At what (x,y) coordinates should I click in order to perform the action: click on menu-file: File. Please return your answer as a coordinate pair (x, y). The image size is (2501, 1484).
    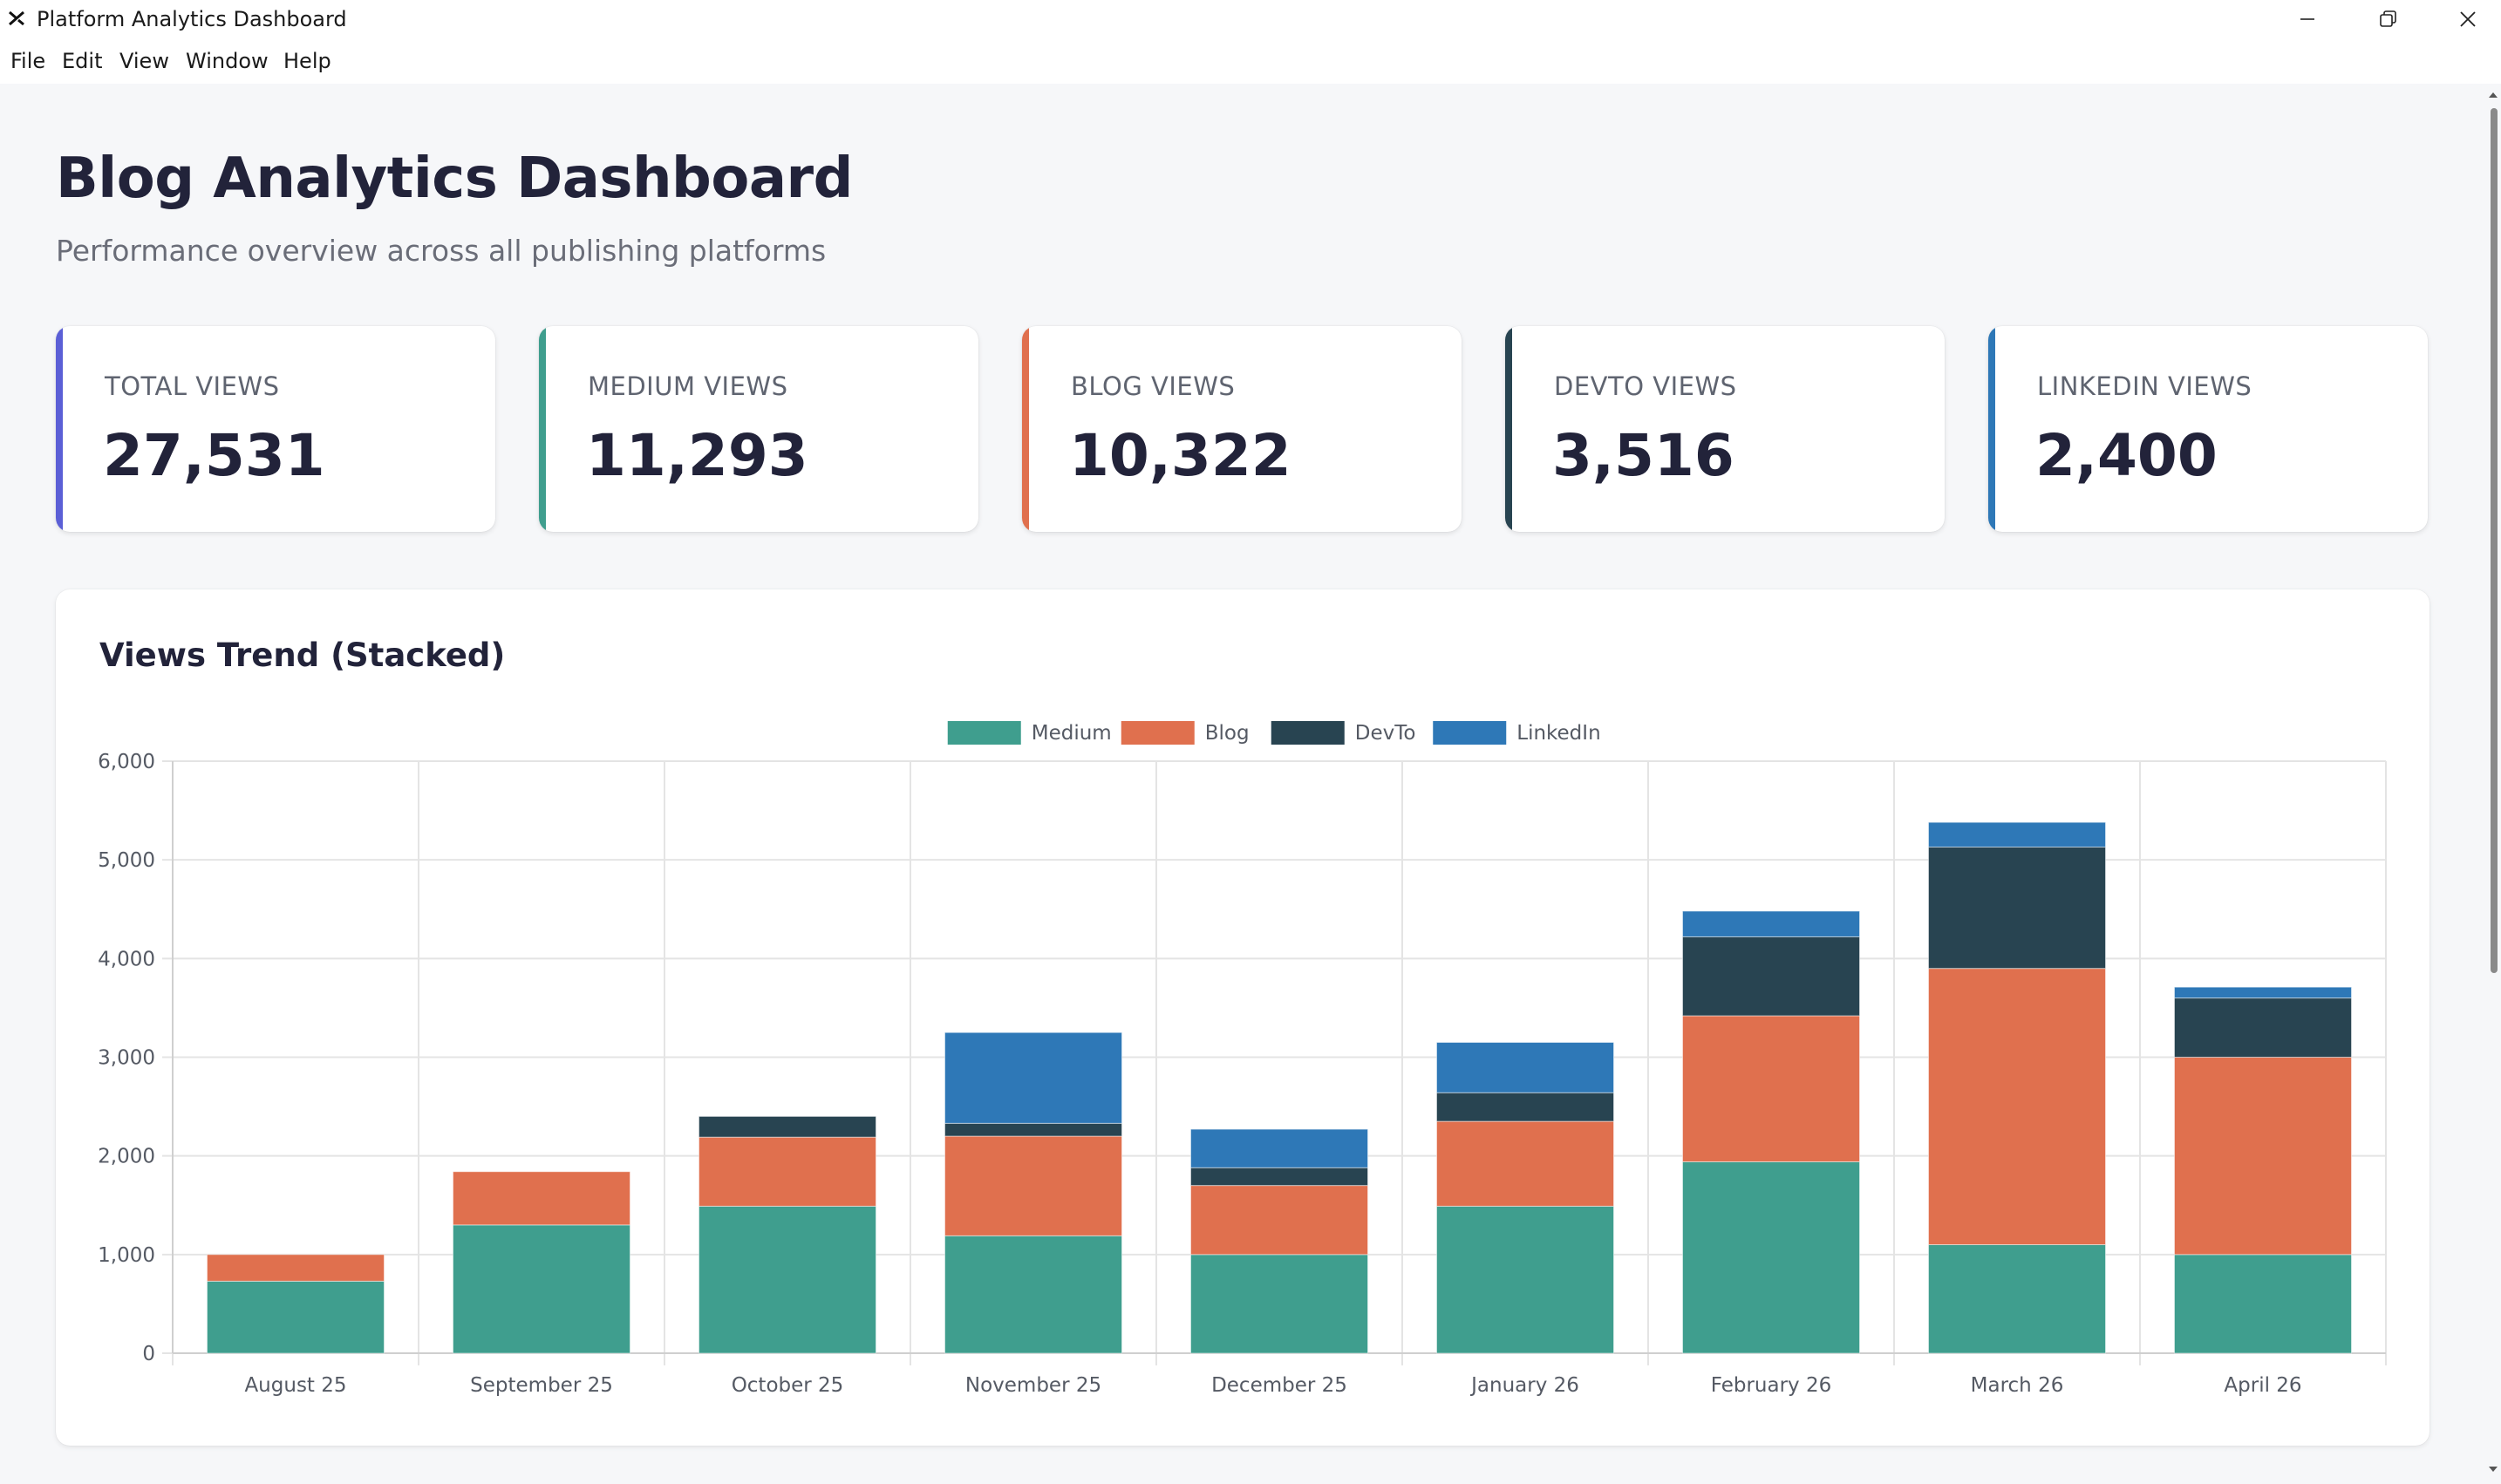
    Looking at the image, I should click on (28, 61).